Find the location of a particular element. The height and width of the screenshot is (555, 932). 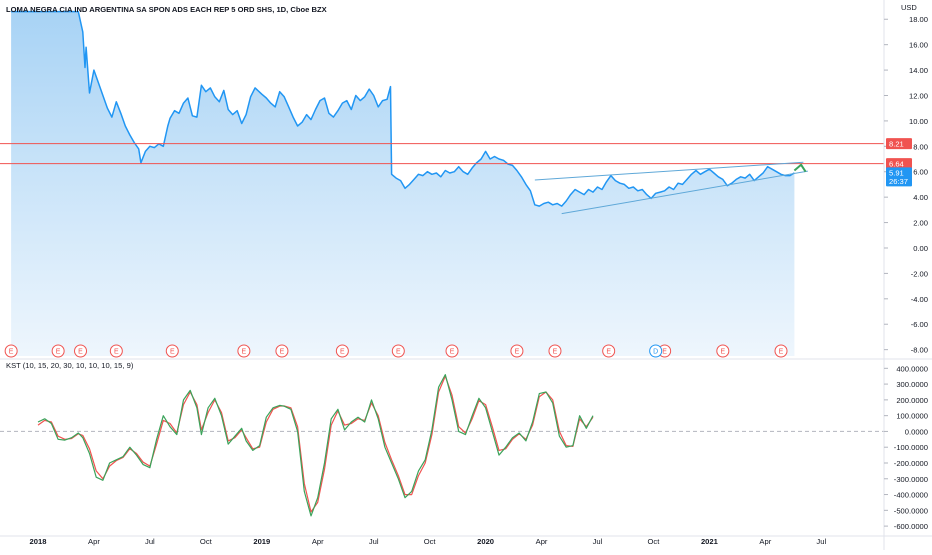

horizontal-level-label: 6.64 is located at coordinates (896, 164).